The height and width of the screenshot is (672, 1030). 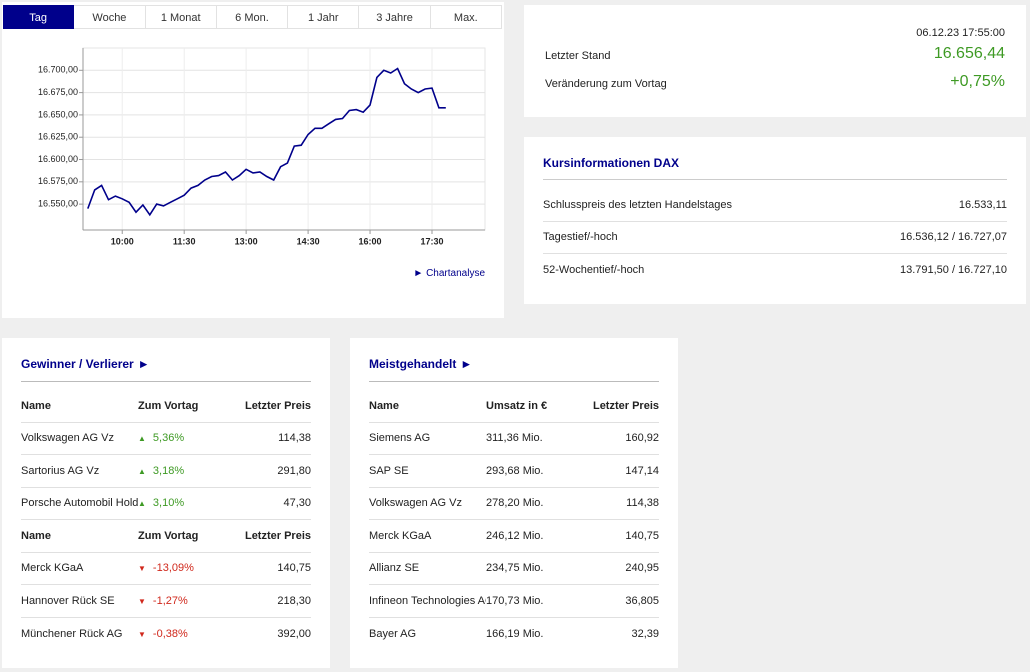 I want to click on info-row: Tagestief/-hoch 16.536,12 / 16.727,07, so click(x=775, y=238).